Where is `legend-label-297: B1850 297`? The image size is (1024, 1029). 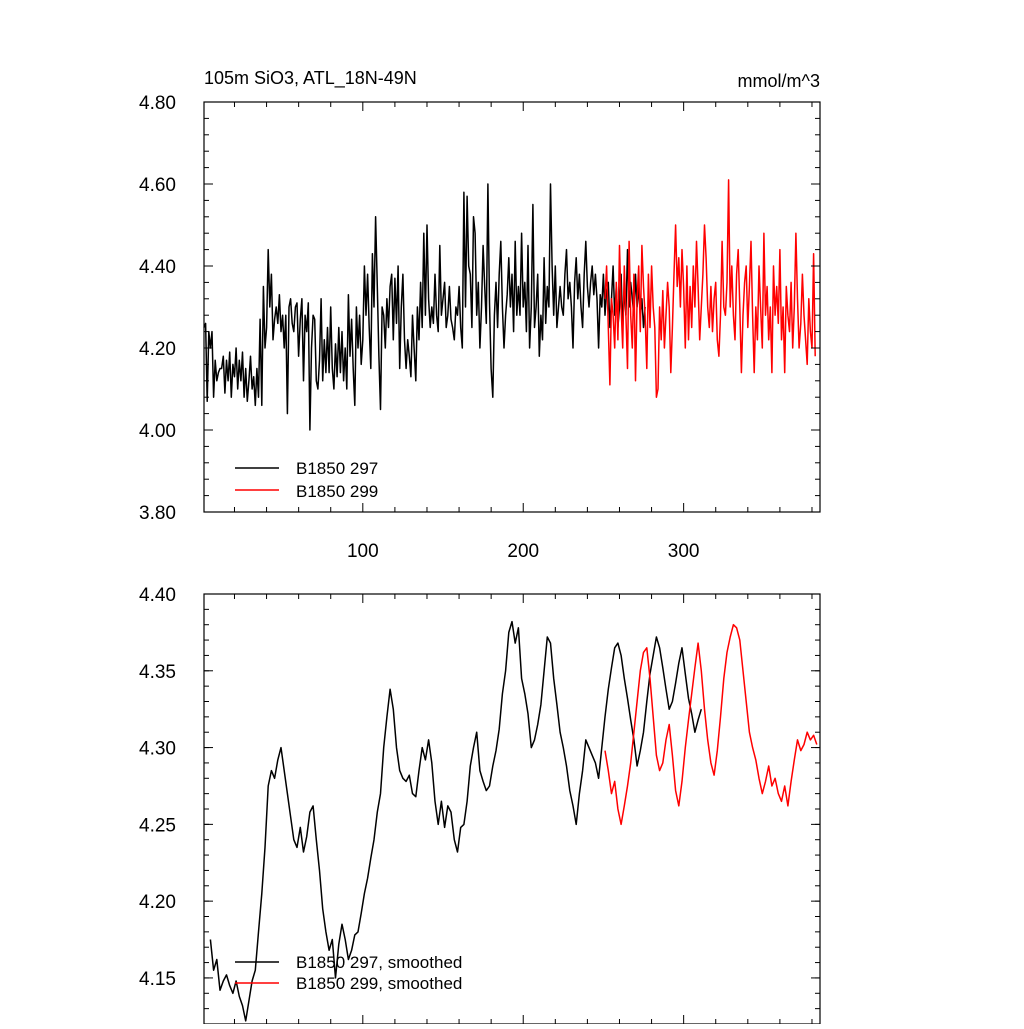 legend-label-297: B1850 297 is located at coordinates (337, 468).